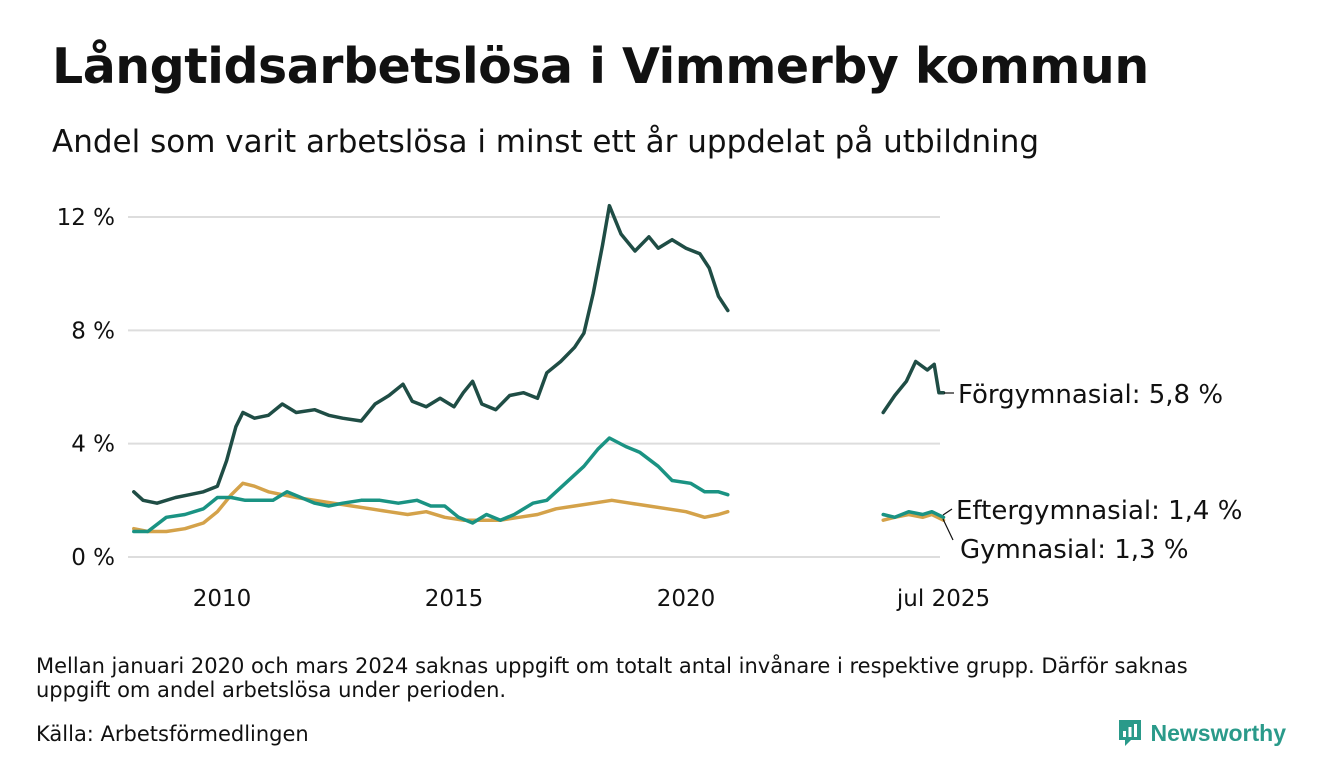 This screenshot has height=780, width=1340. I want to click on chart-title: Långtidsarbetslösa i Vimmerby kommun, so click(600, 66).